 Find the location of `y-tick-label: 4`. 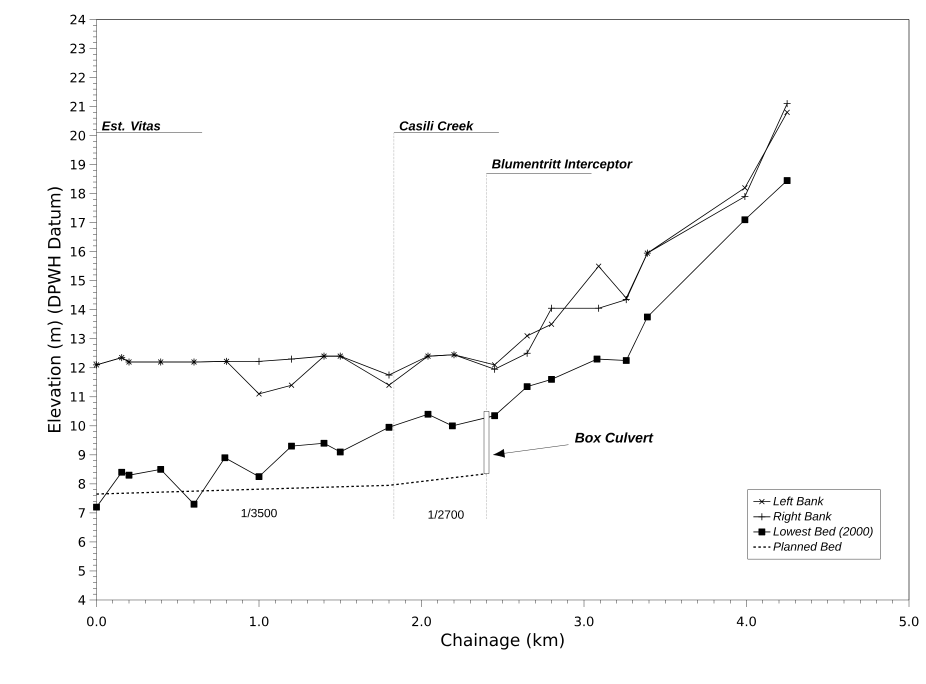

y-tick-label: 4 is located at coordinates (82, 600).